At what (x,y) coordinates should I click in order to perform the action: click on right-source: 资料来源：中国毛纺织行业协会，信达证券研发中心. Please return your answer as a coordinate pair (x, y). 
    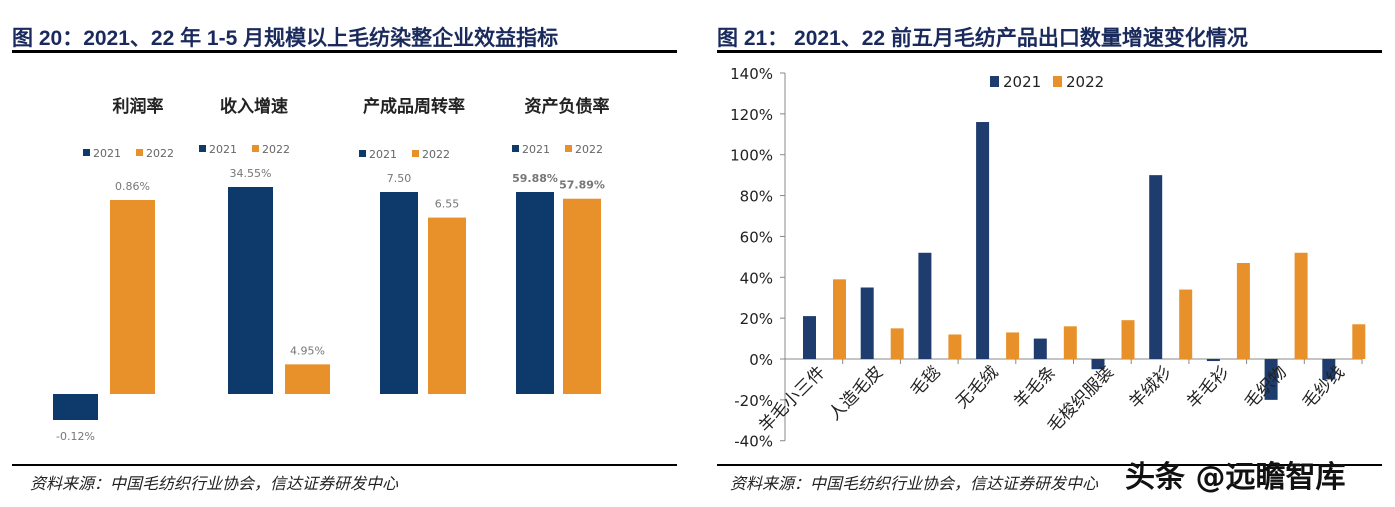
    Looking at the image, I should click on (914, 483).